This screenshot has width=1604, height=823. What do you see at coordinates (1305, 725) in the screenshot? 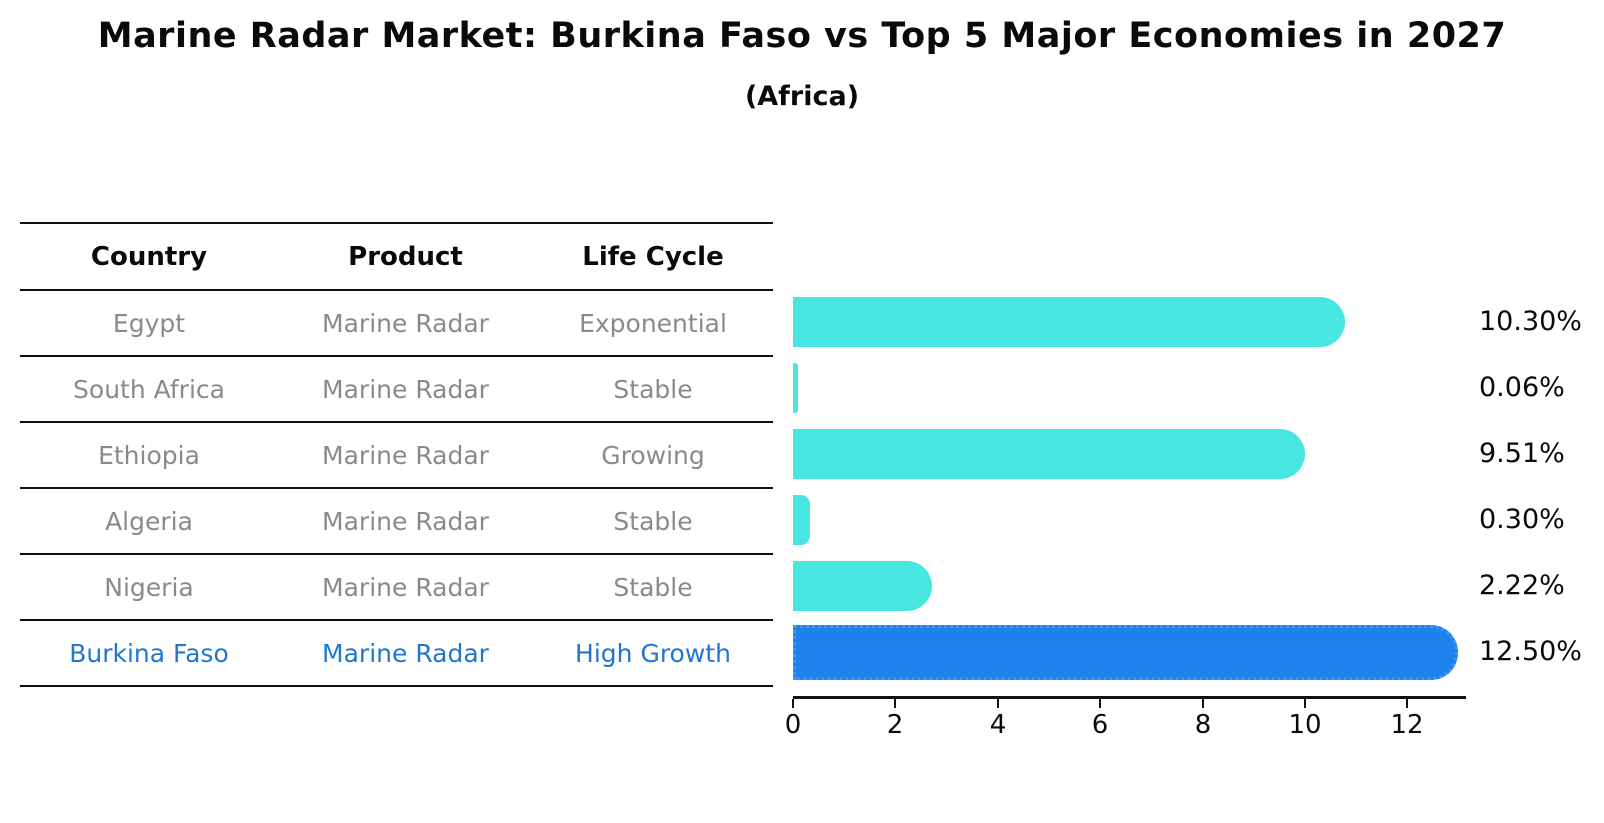
I see `x-axis-tick-label: 10` at bounding box center [1305, 725].